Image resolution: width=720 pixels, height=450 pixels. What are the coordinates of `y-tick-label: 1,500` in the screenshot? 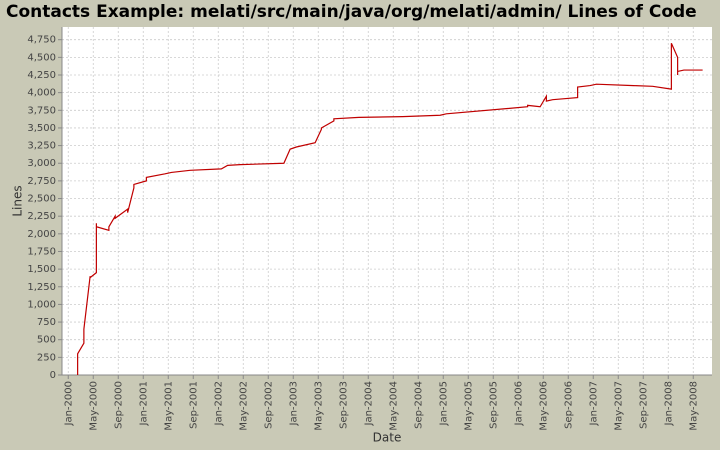 It's located at (41, 269).